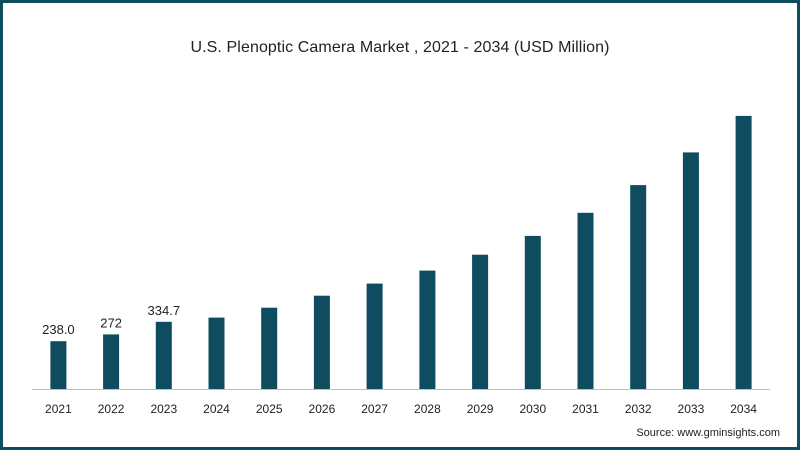 The image size is (800, 450). Describe the element at coordinates (216, 409) in the screenshot. I see `x-tick-label-2024: 2024` at that location.